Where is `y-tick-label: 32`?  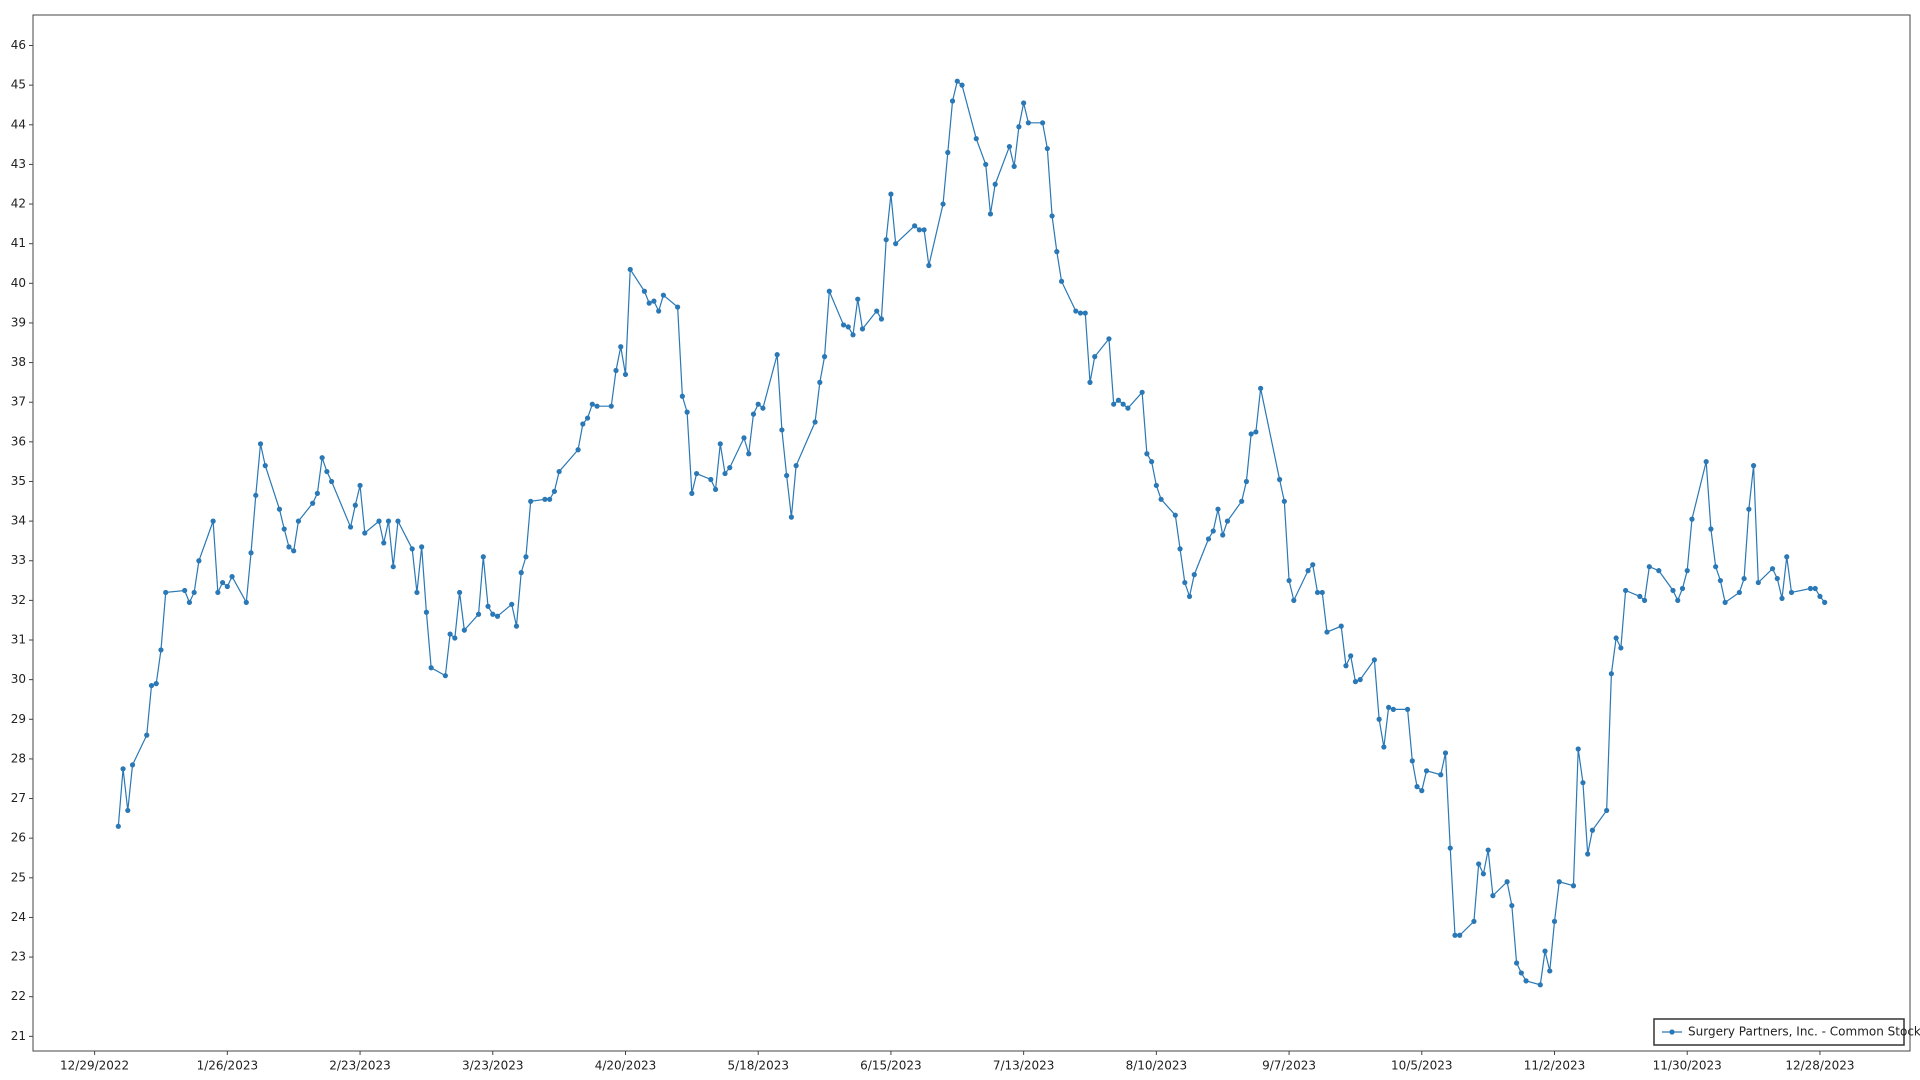 y-tick-label: 32 is located at coordinates (18, 600).